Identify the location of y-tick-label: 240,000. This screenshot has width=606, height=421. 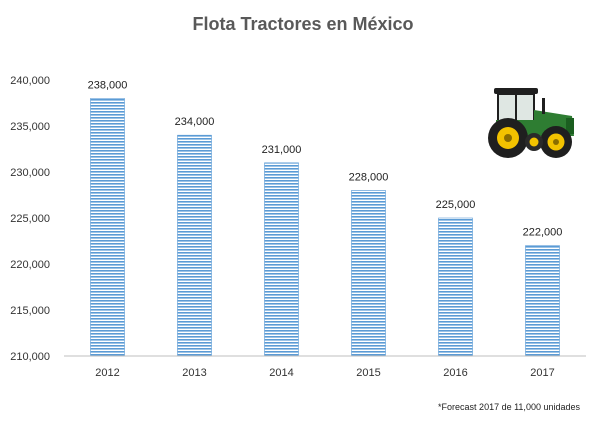
(30, 81).